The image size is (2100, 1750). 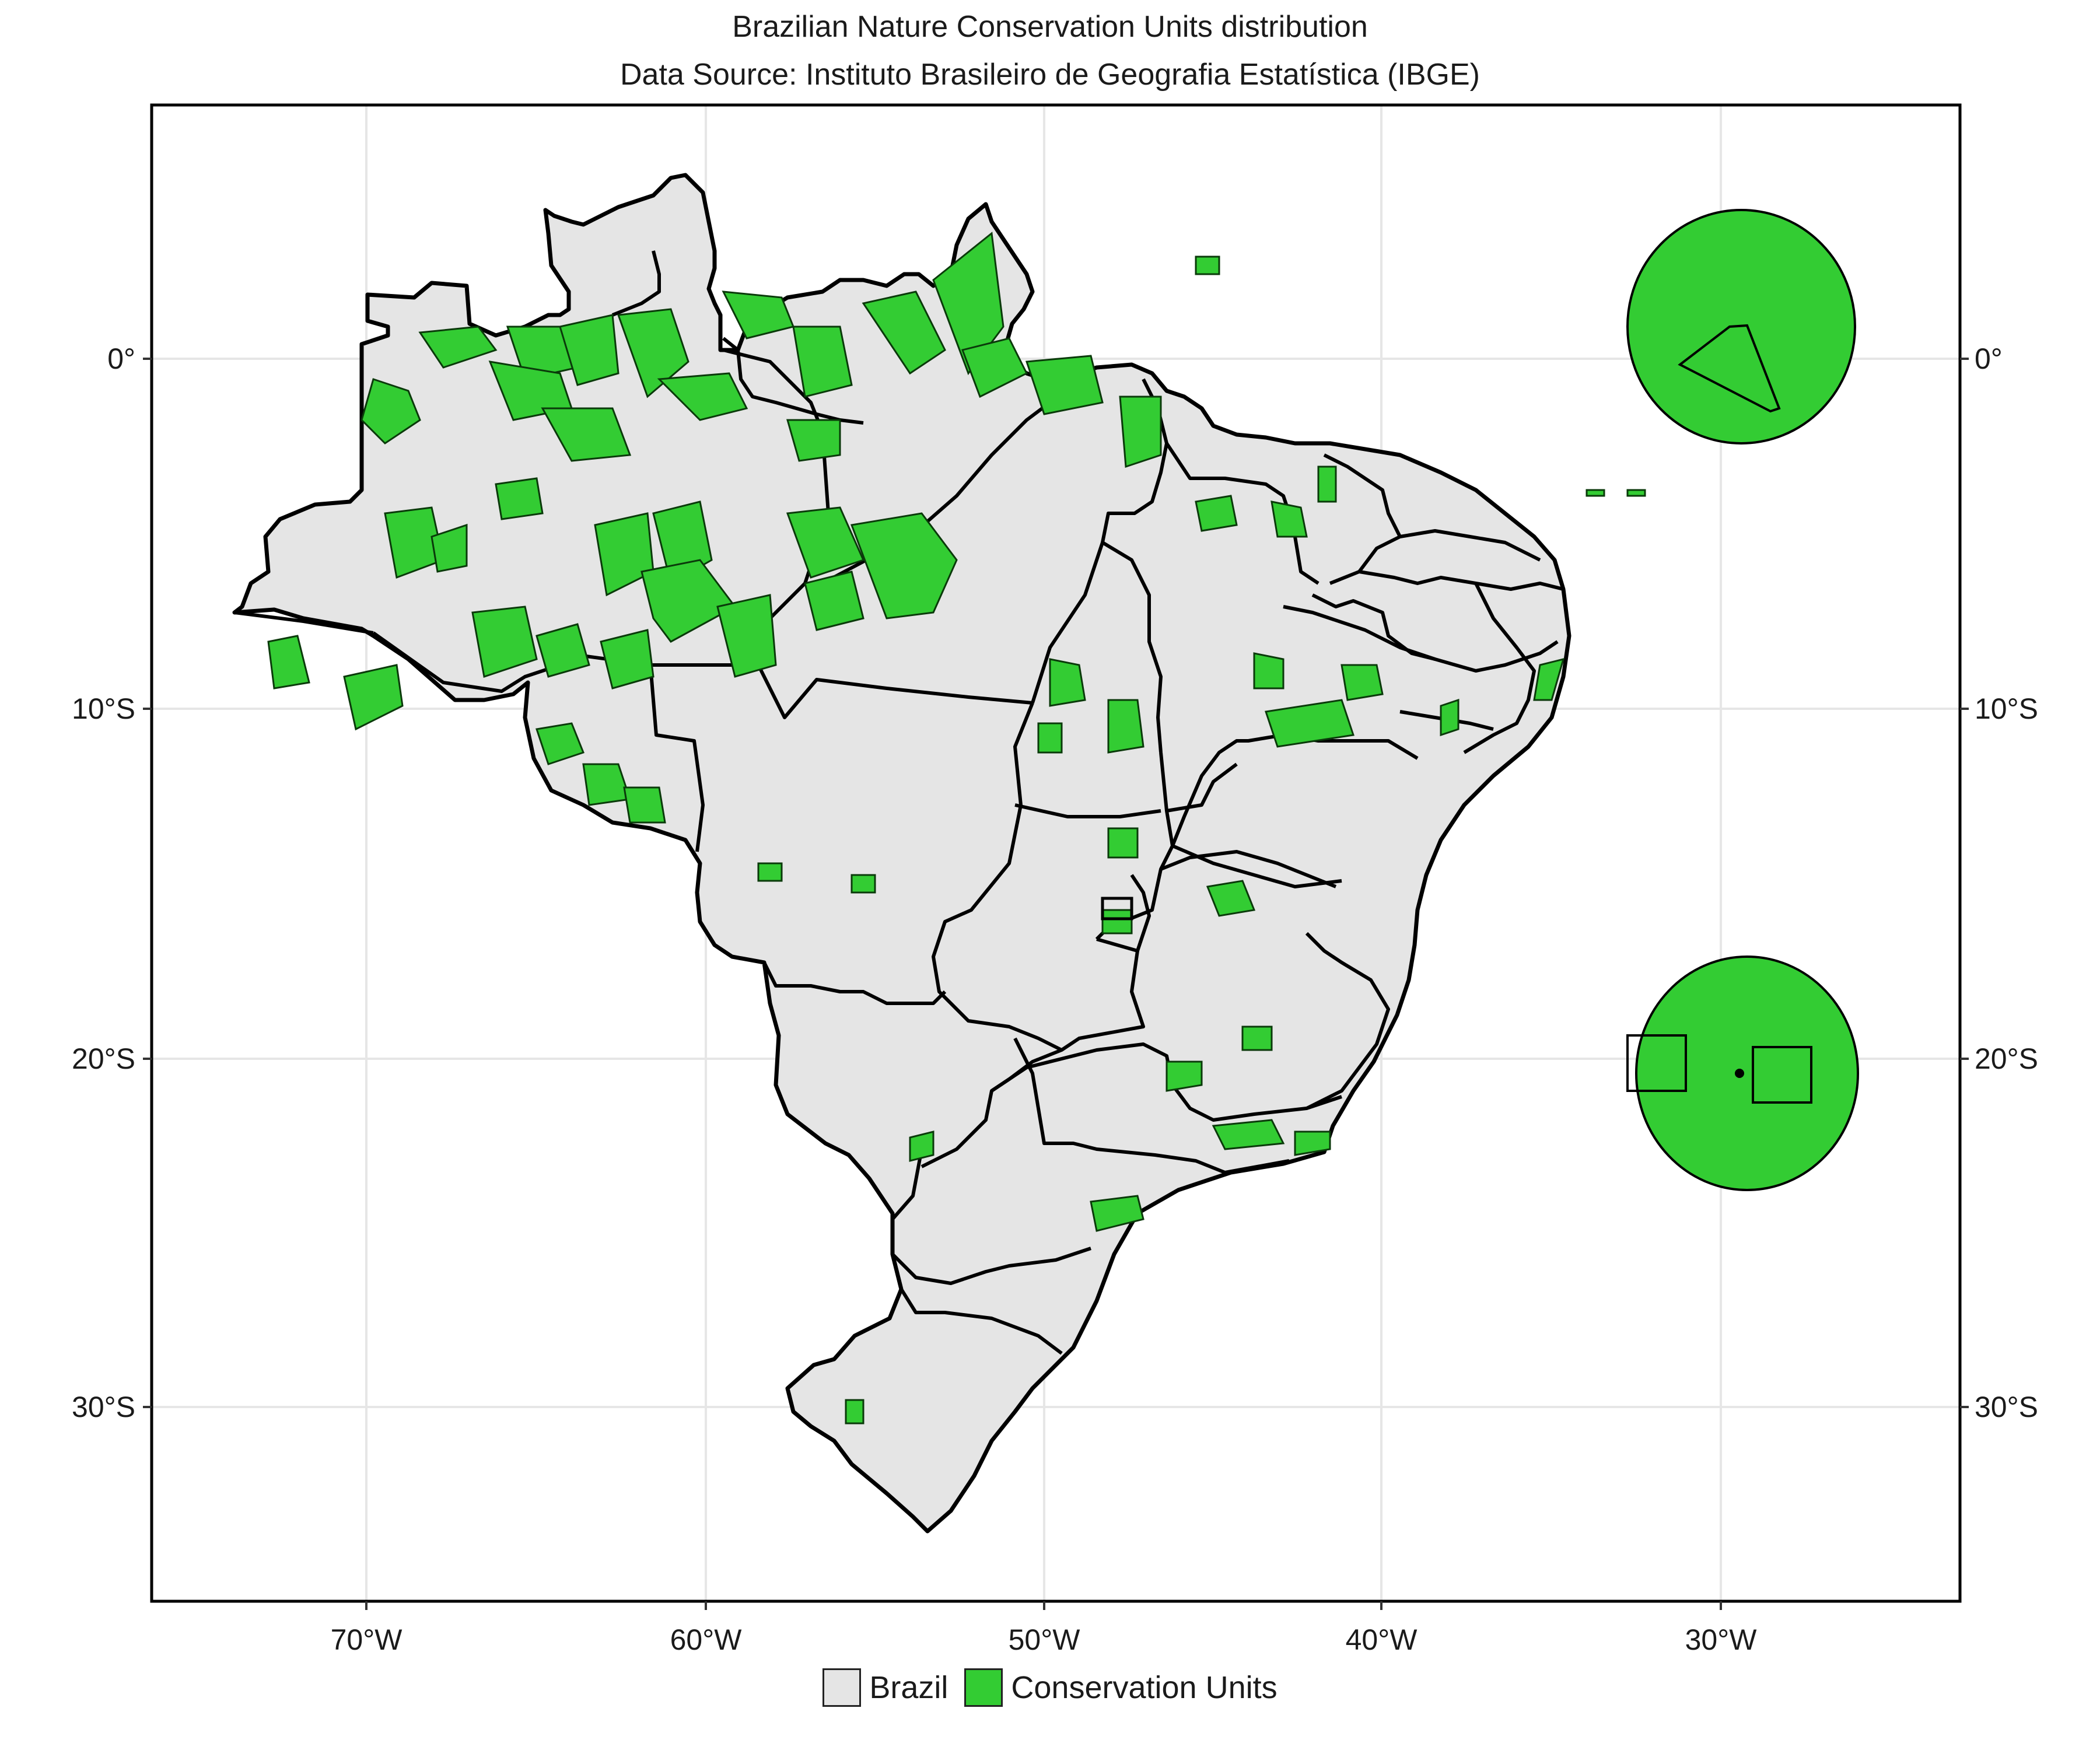 I want to click on legend-label-brazil: Brazil, so click(x=909, y=1687).